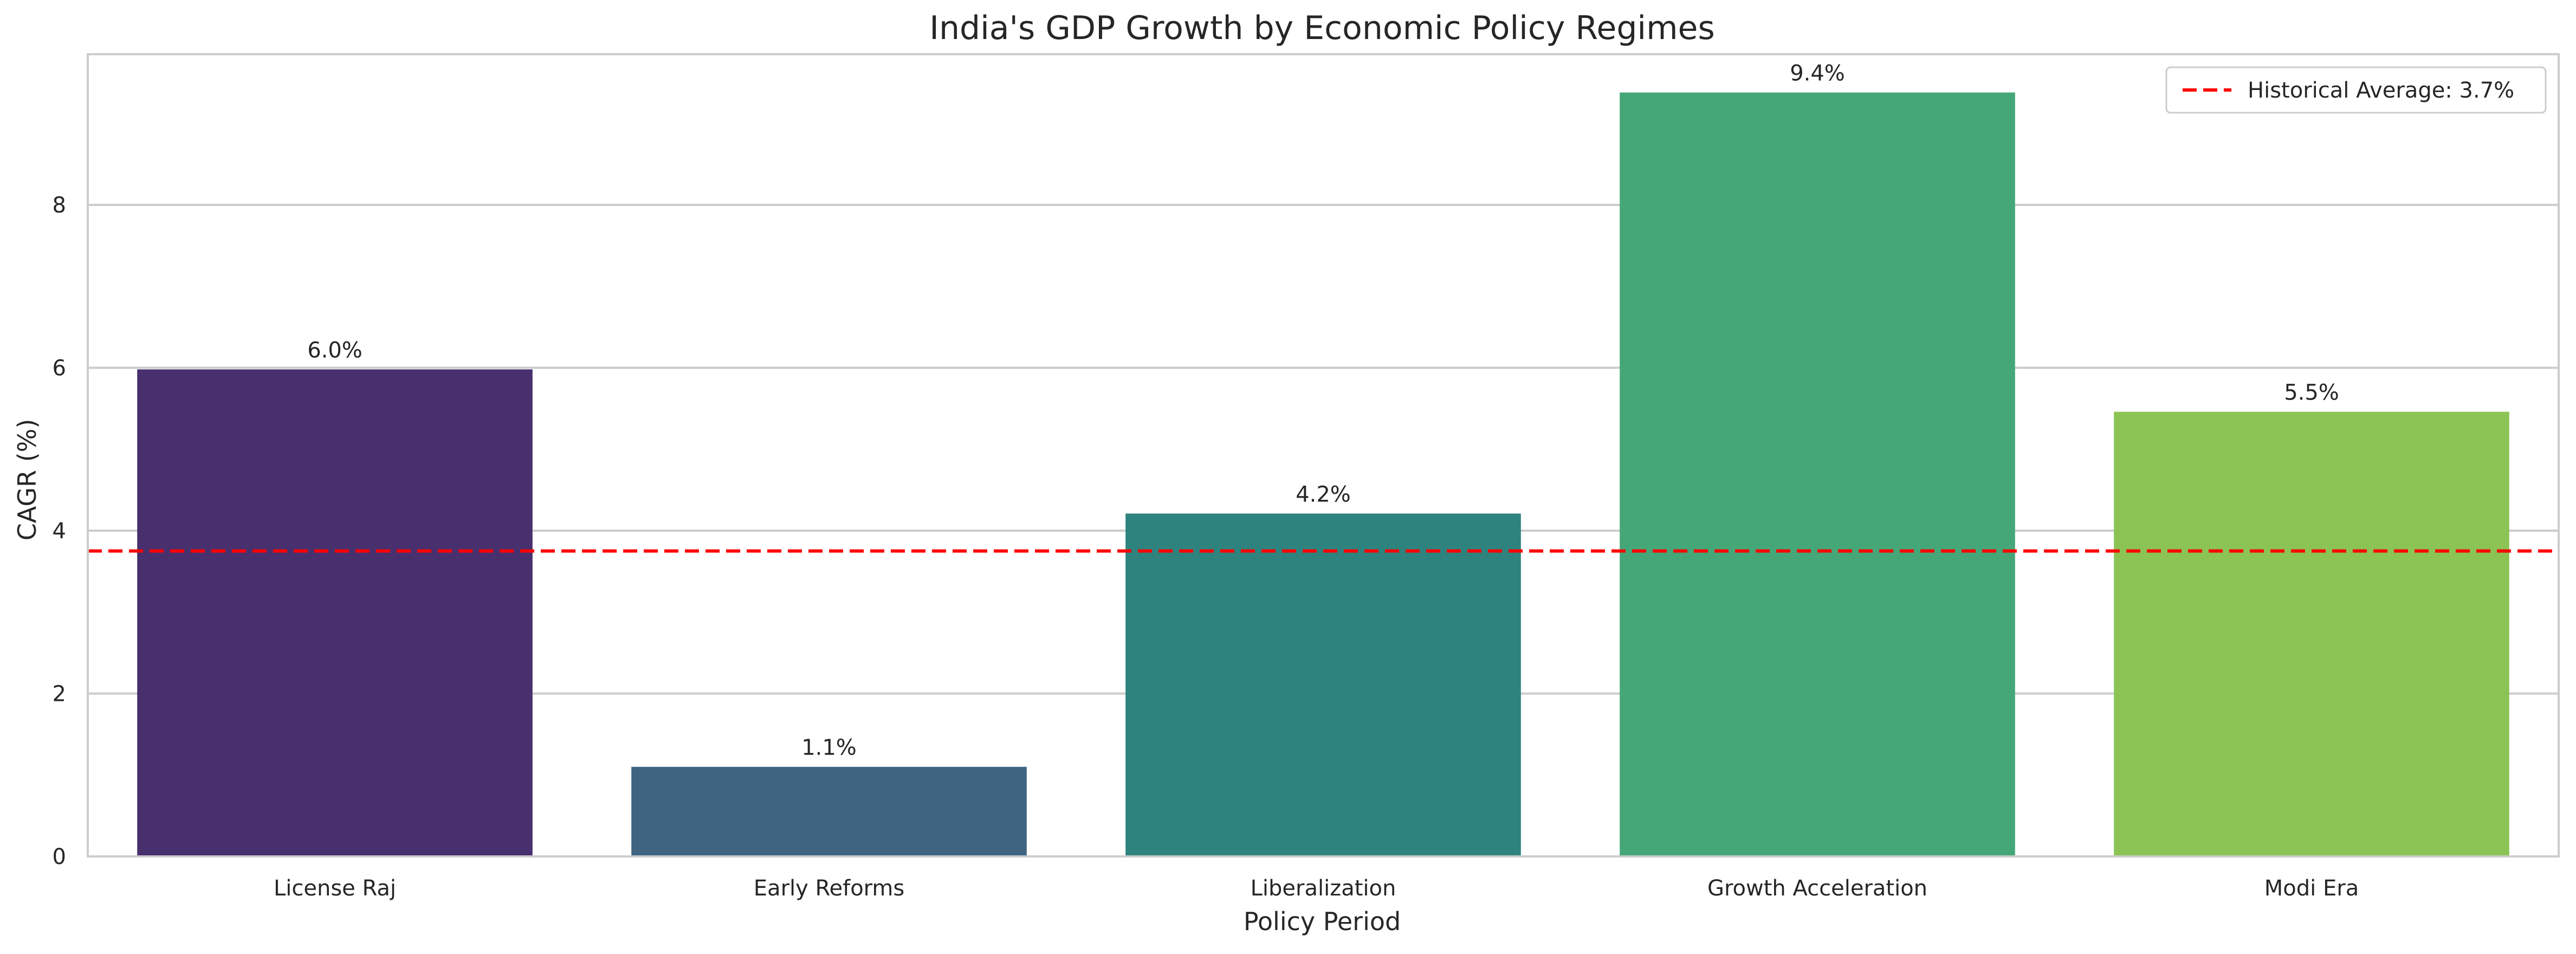 This screenshot has width=2576, height=954. Describe the element at coordinates (1817, 73) in the screenshot. I see `value-label: 9.4%` at that location.